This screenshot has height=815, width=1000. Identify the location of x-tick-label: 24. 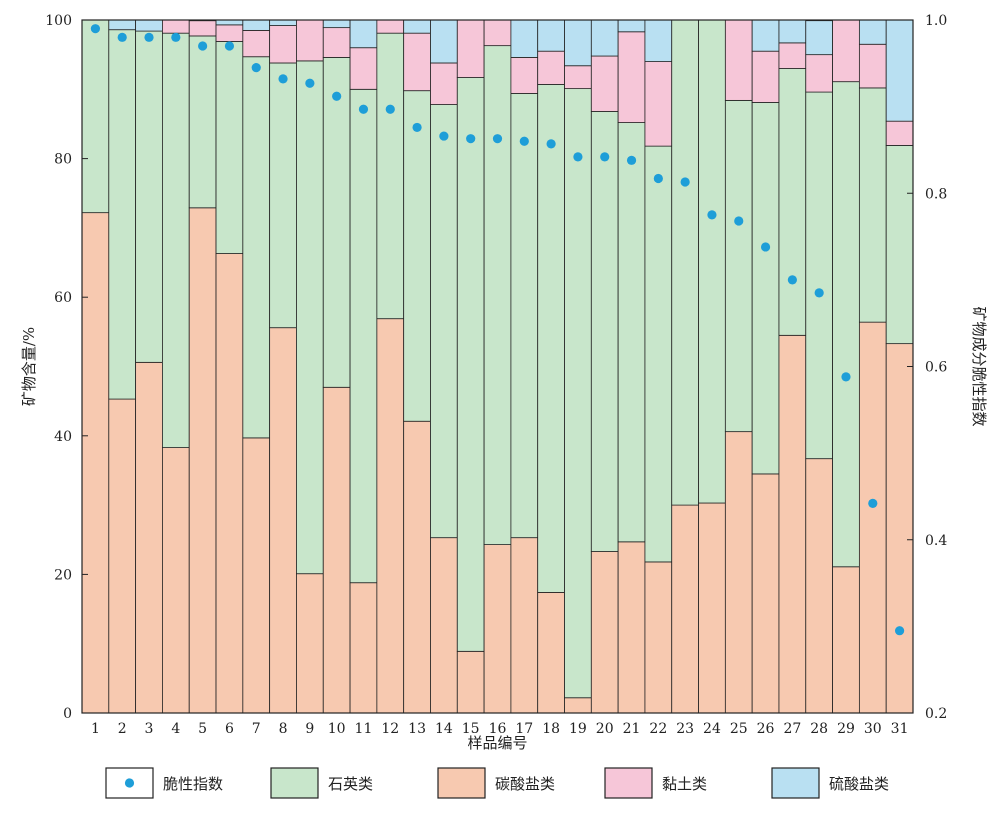
(712, 729).